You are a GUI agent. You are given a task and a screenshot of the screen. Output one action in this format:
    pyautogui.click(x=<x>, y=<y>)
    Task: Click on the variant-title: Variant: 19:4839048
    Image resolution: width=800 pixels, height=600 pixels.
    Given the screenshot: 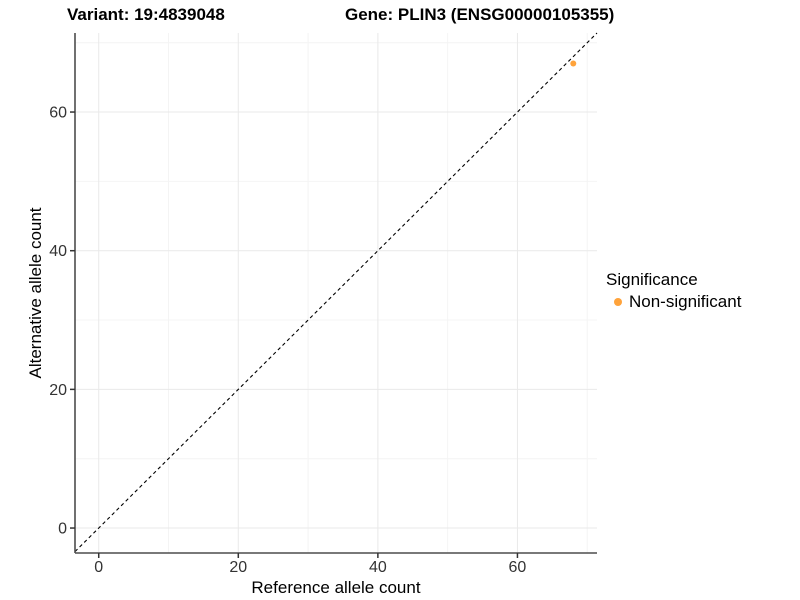 What is the action you would take?
    pyautogui.click(x=146, y=14)
    